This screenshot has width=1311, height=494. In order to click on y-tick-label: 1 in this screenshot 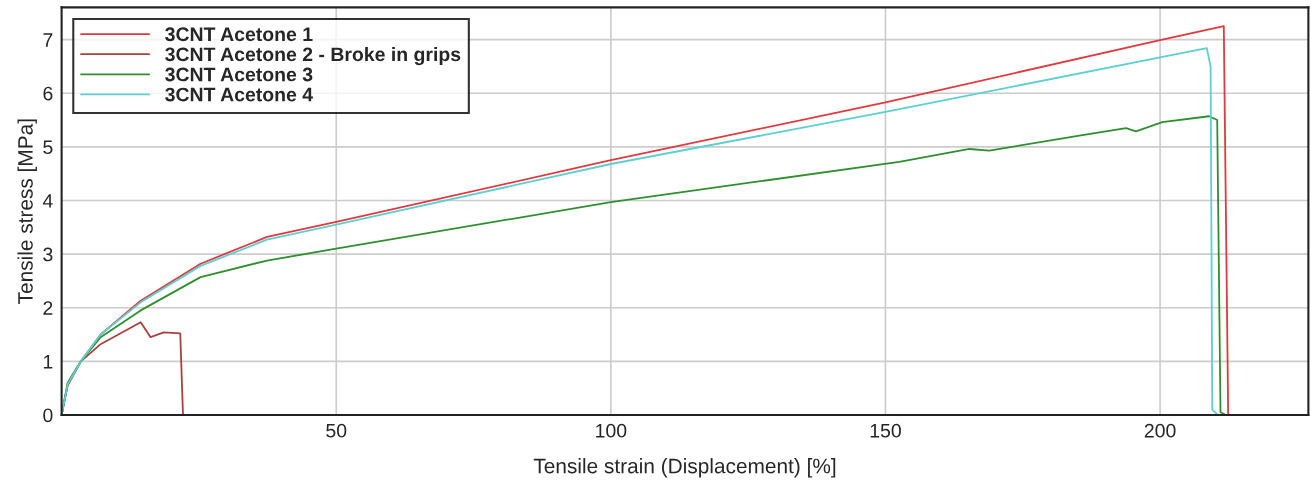, I will do `click(48, 362)`.